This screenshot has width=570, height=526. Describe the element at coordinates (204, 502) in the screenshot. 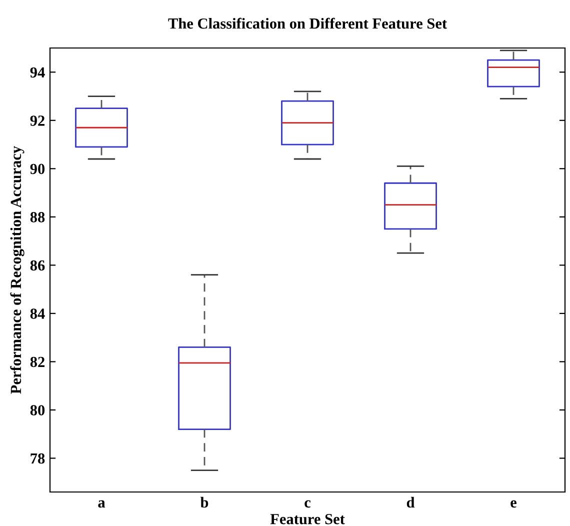

I see `x-tick-label: b` at that location.